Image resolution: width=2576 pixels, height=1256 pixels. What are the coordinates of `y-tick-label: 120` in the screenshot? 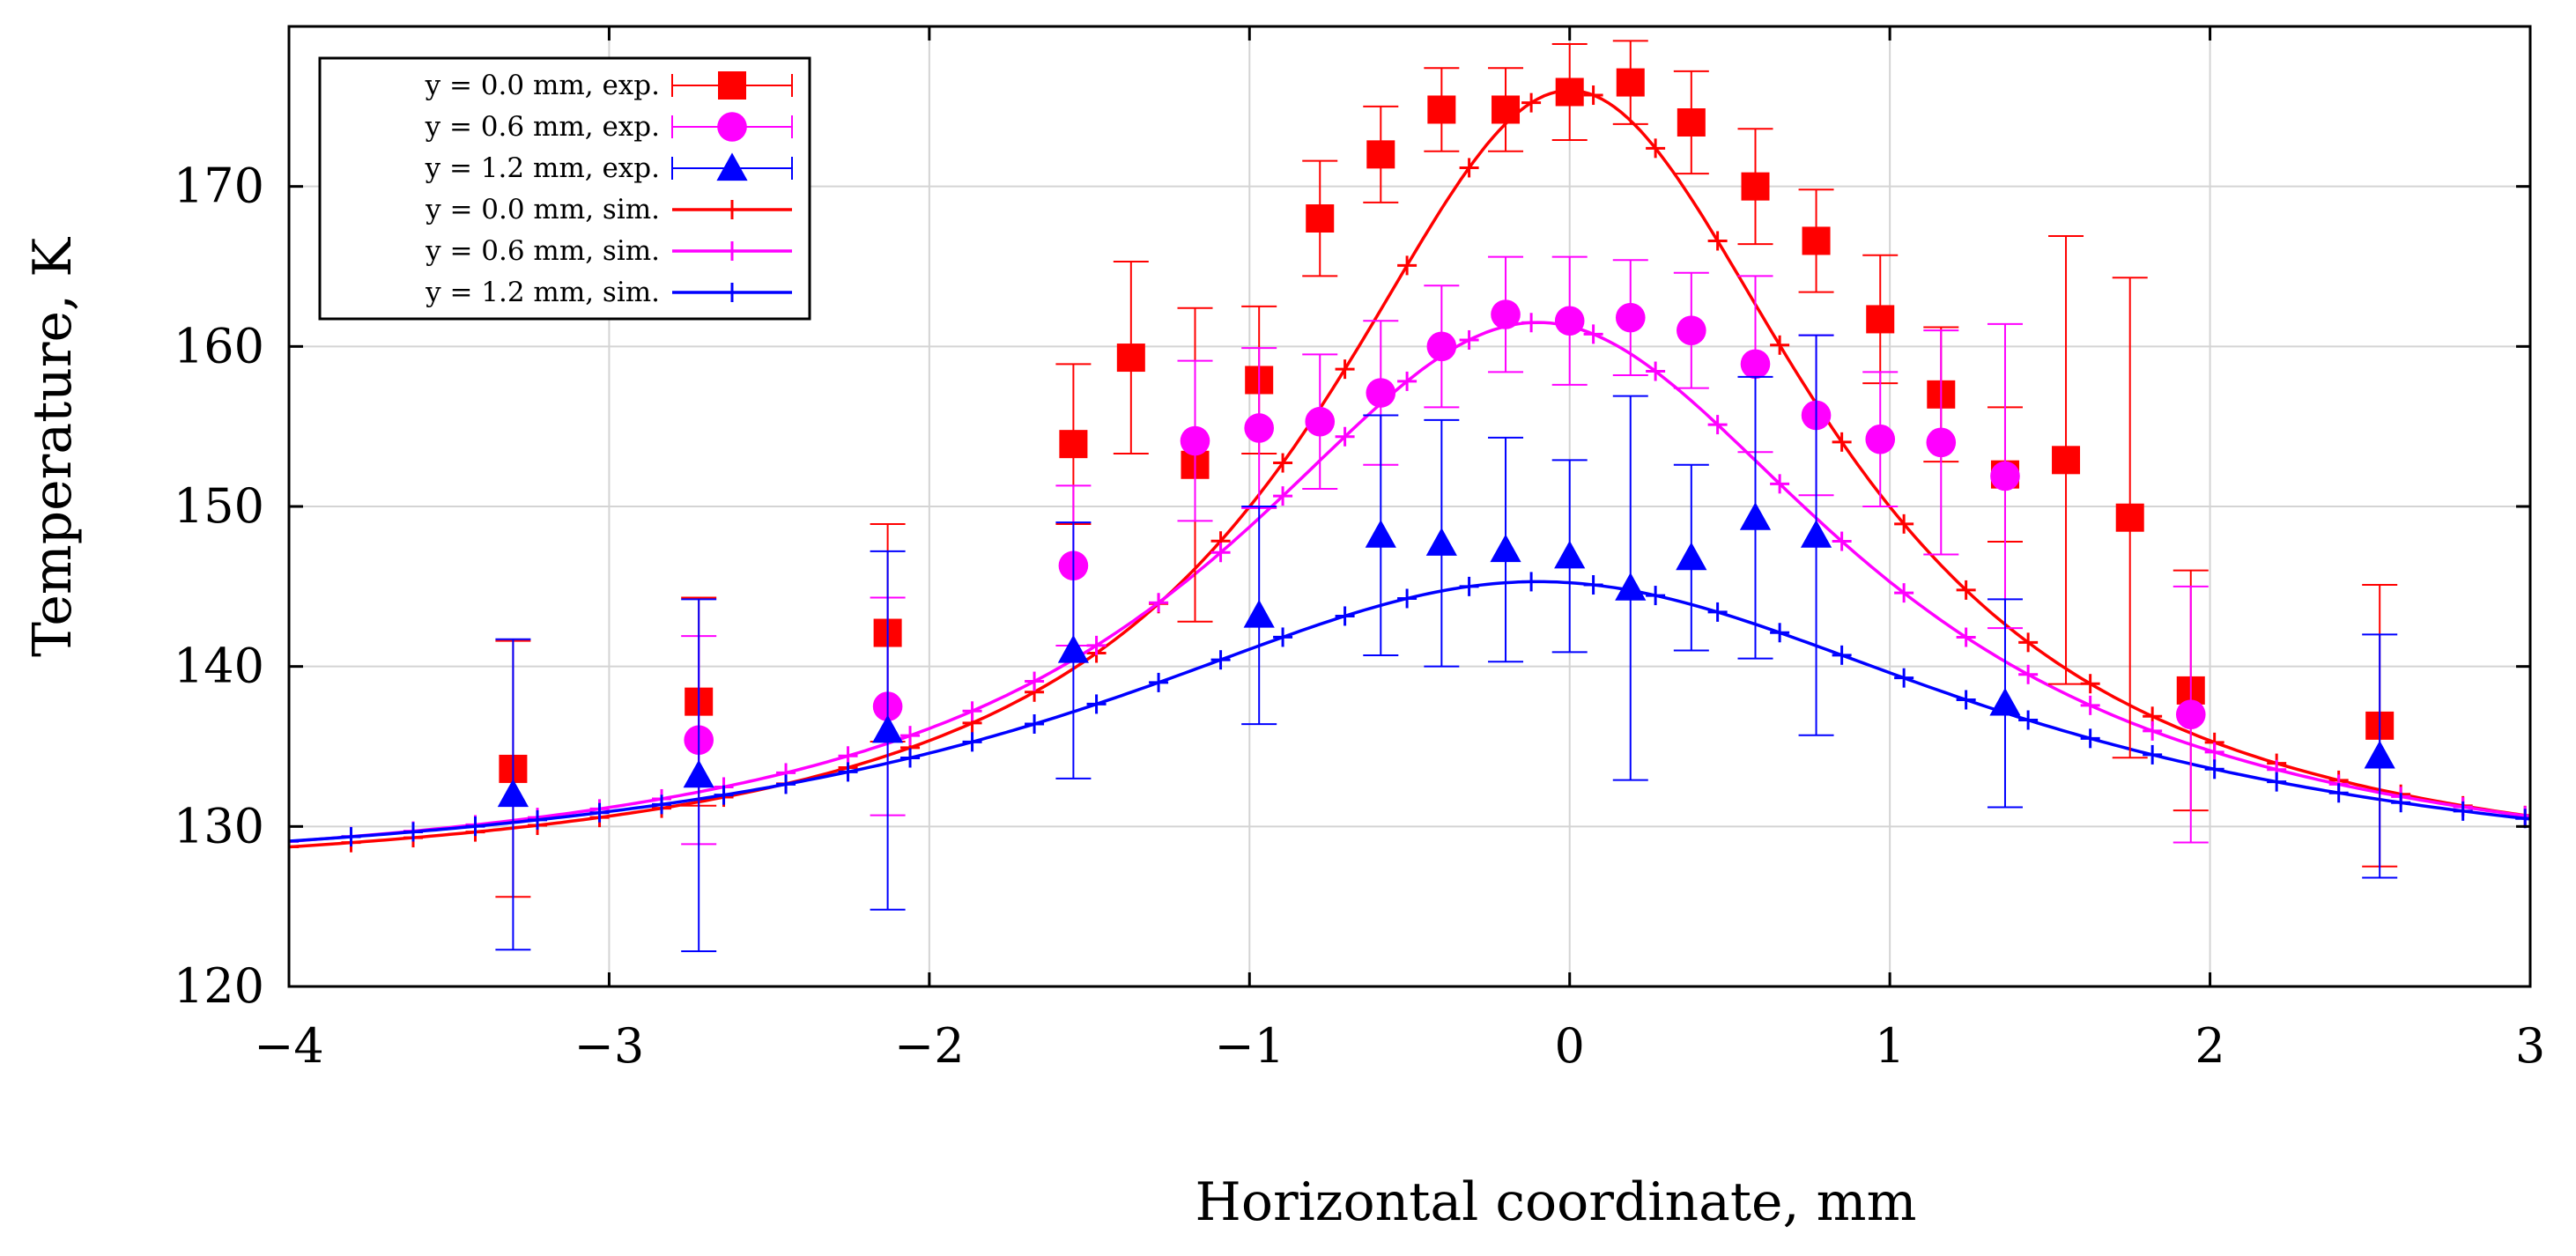 It's located at (219, 986).